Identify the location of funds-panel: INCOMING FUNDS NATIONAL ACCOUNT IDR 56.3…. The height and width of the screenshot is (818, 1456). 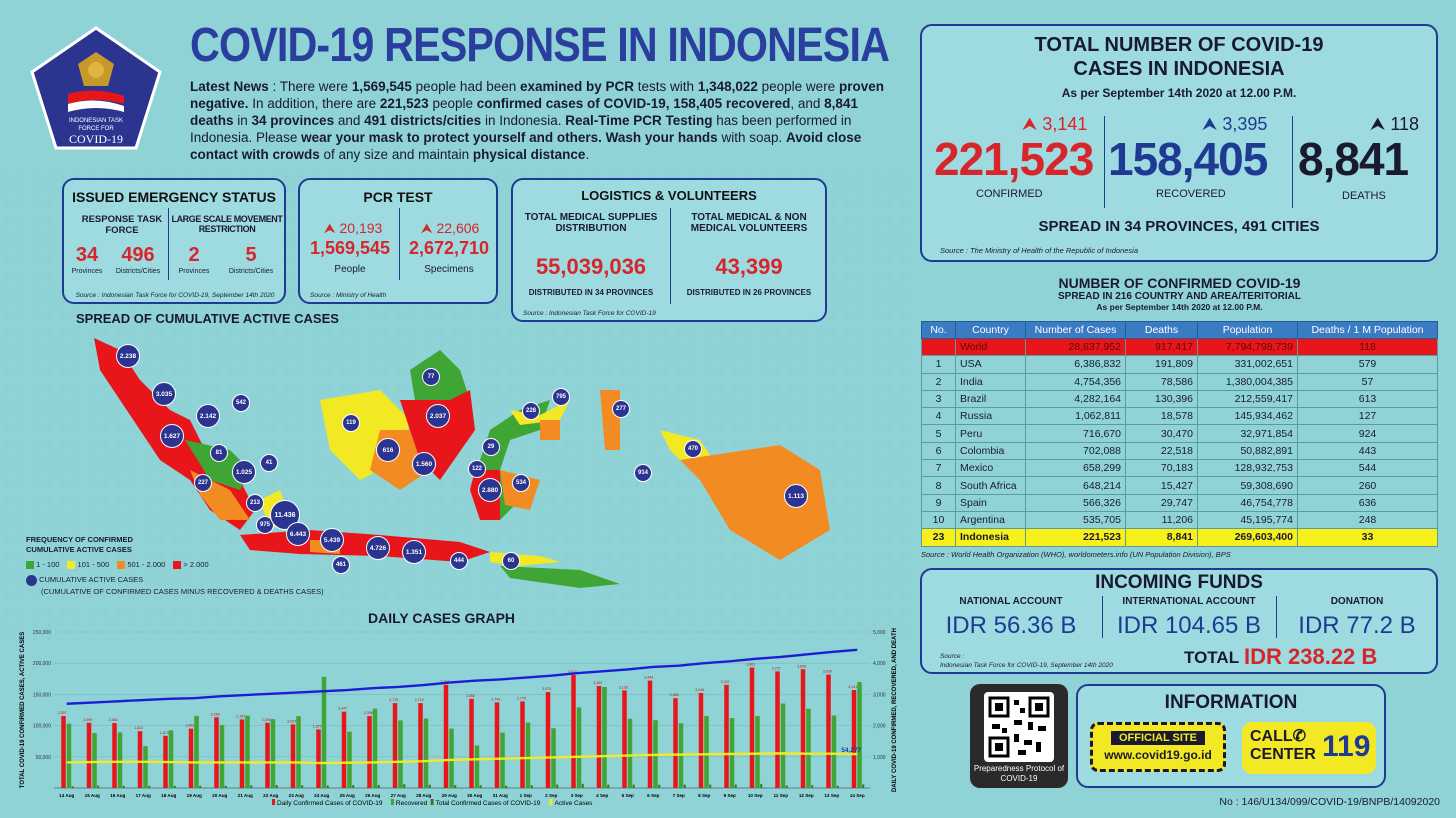
(1179, 621).